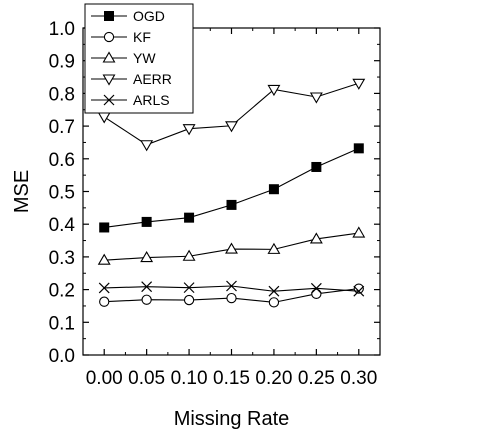 The height and width of the screenshot is (435, 490). Describe the element at coordinates (151, 100) in the screenshot. I see `legend-label: ARLS` at that location.